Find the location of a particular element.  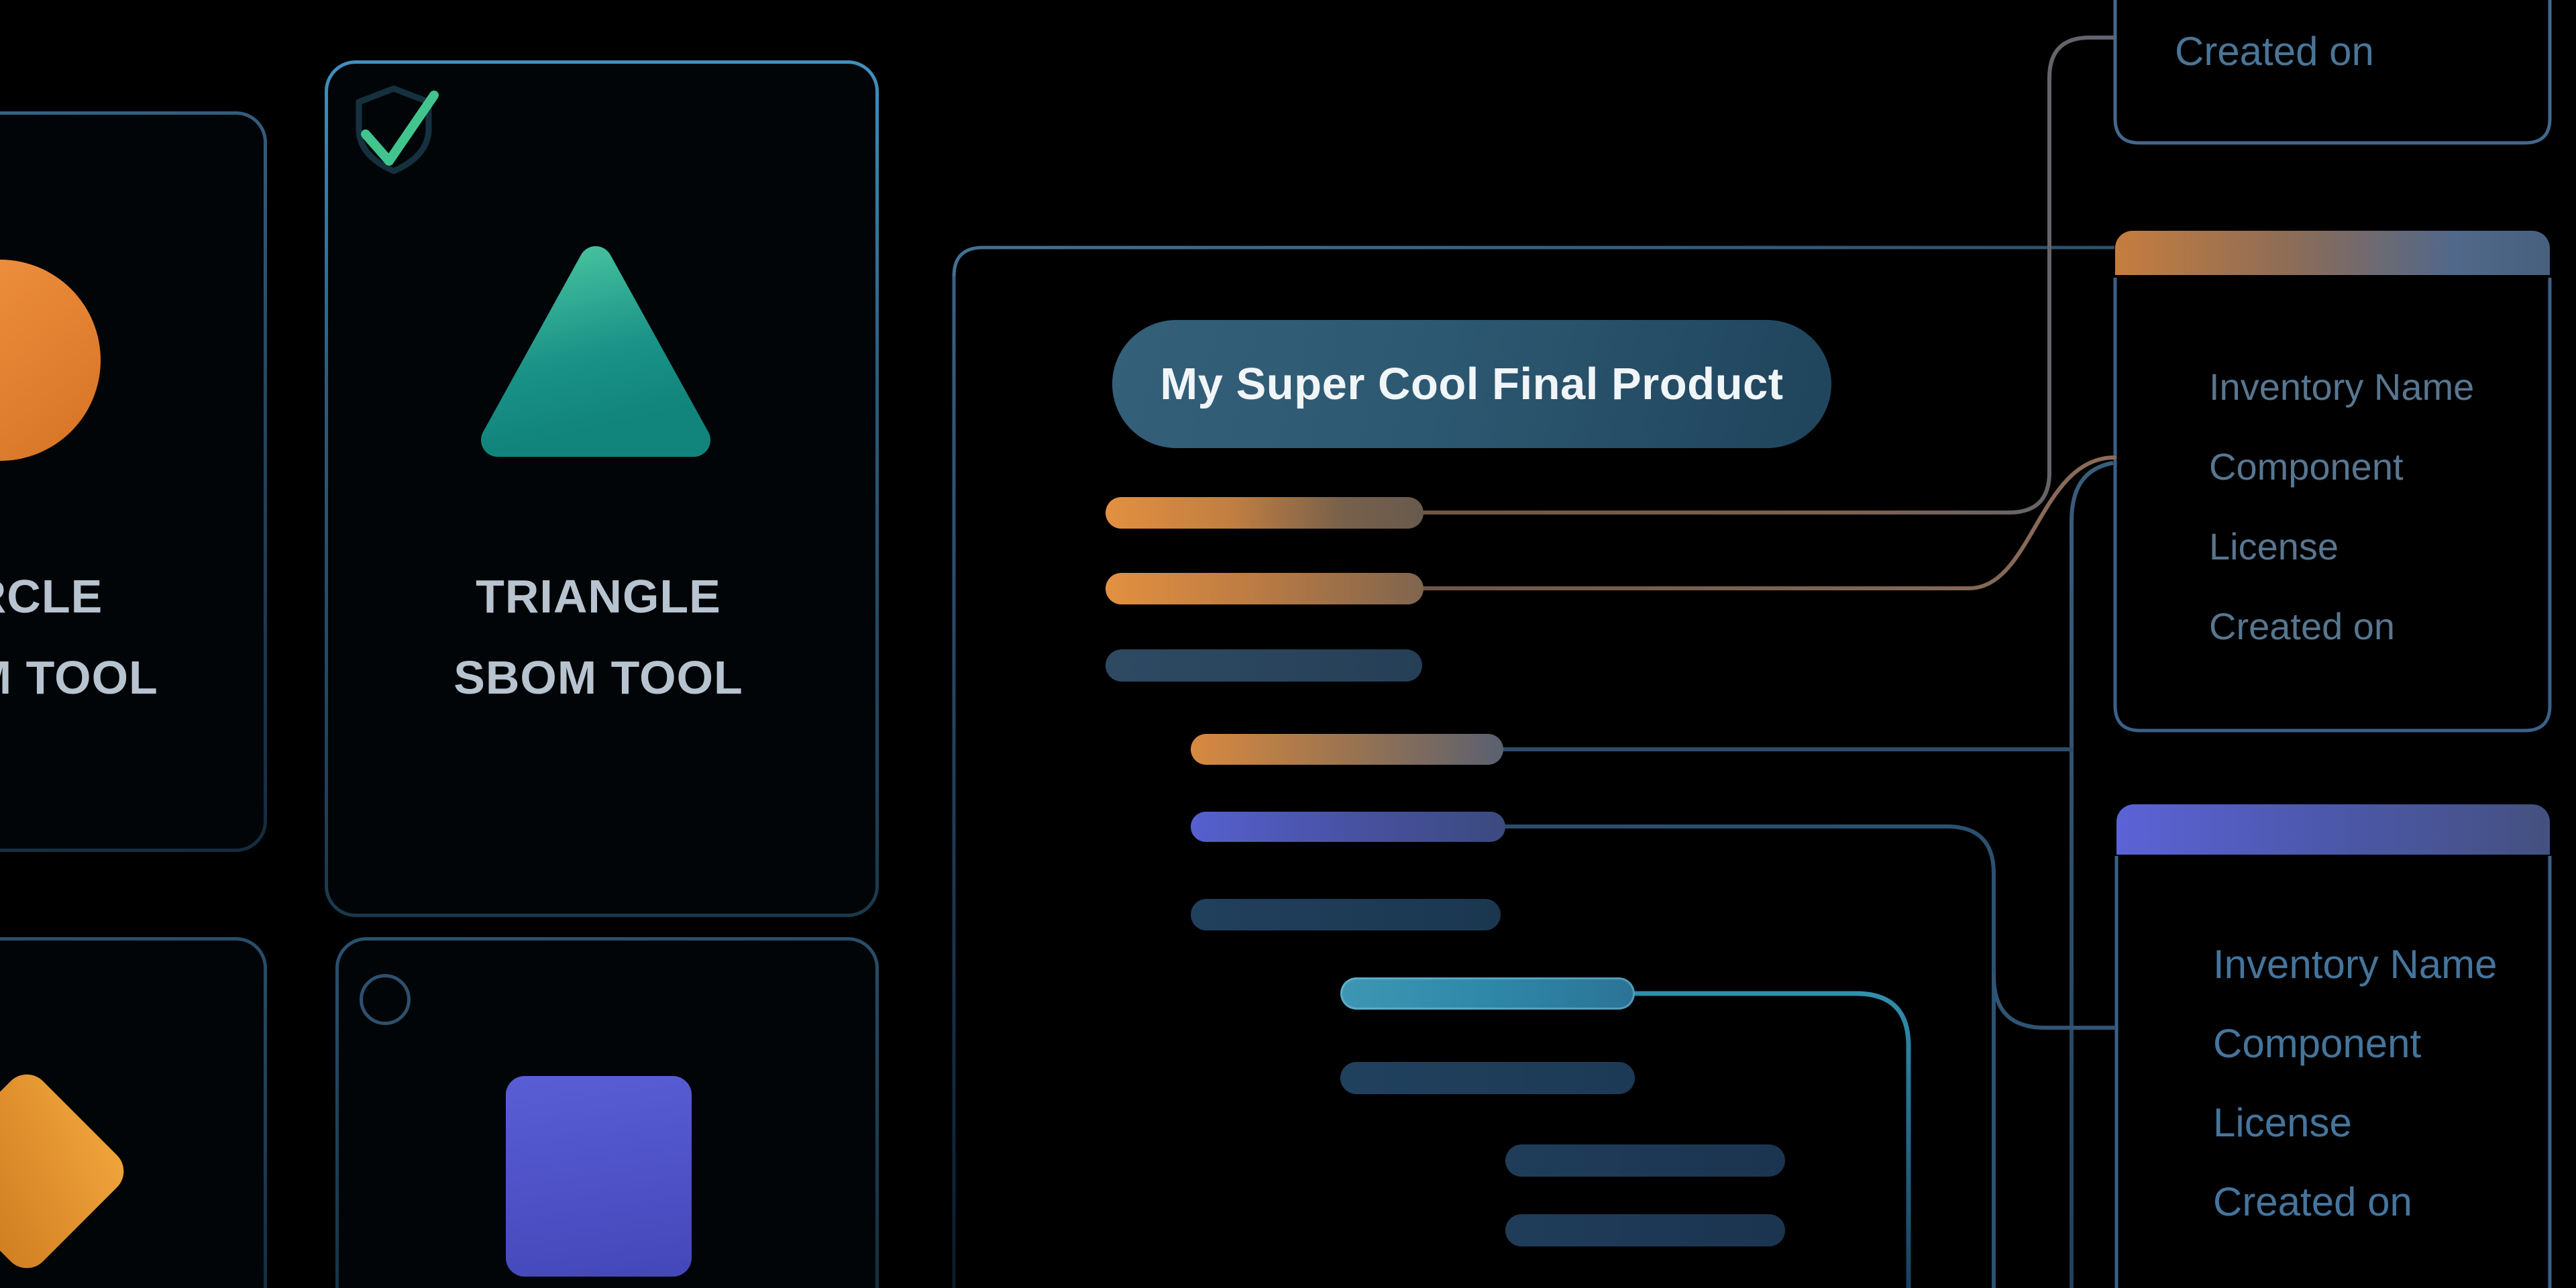

tool-card-circle-title: CIRCLE is located at coordinates (51, 596).